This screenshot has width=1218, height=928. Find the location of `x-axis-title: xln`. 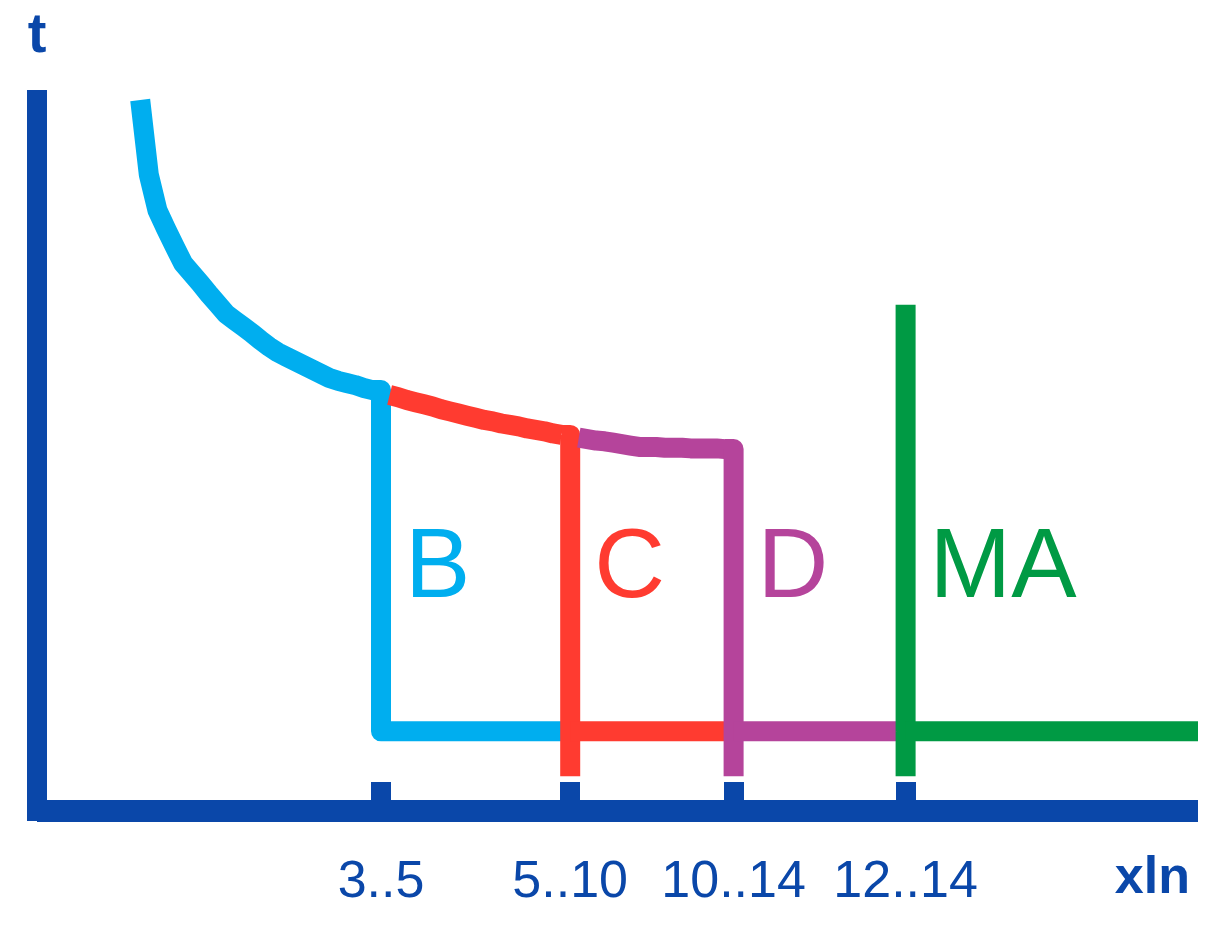

x-axis-title: xln is located at coordinates (1152, 875).